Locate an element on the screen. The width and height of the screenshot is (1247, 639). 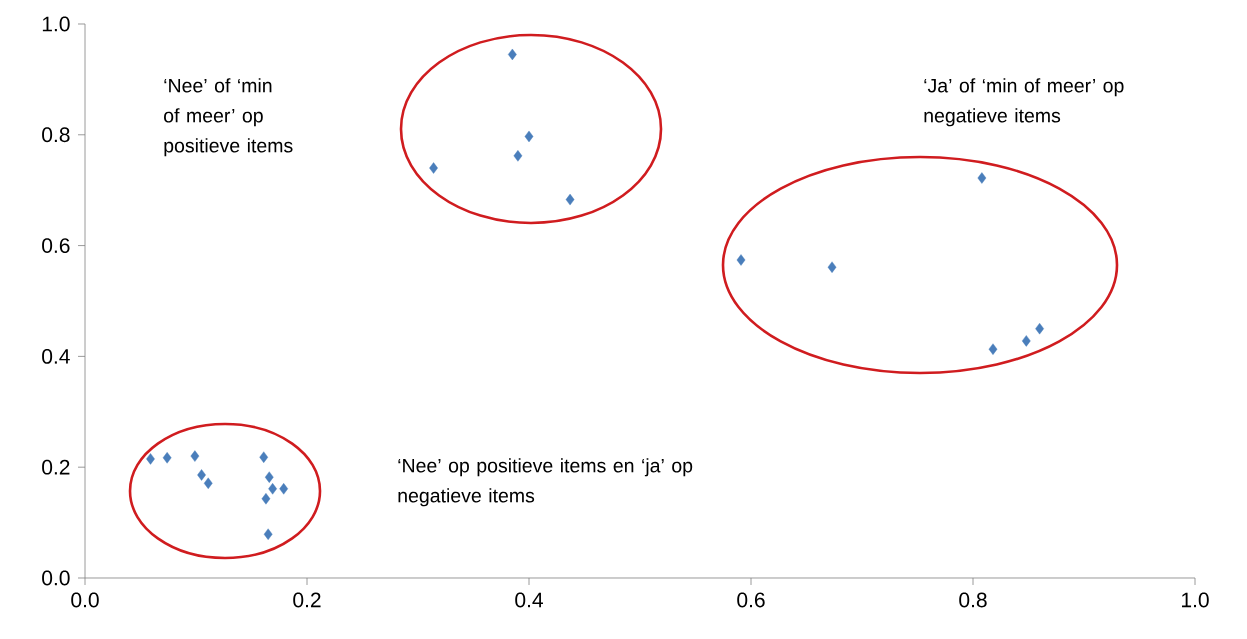
x-tick-label: 0.8 is located at coordinates (973, 600).